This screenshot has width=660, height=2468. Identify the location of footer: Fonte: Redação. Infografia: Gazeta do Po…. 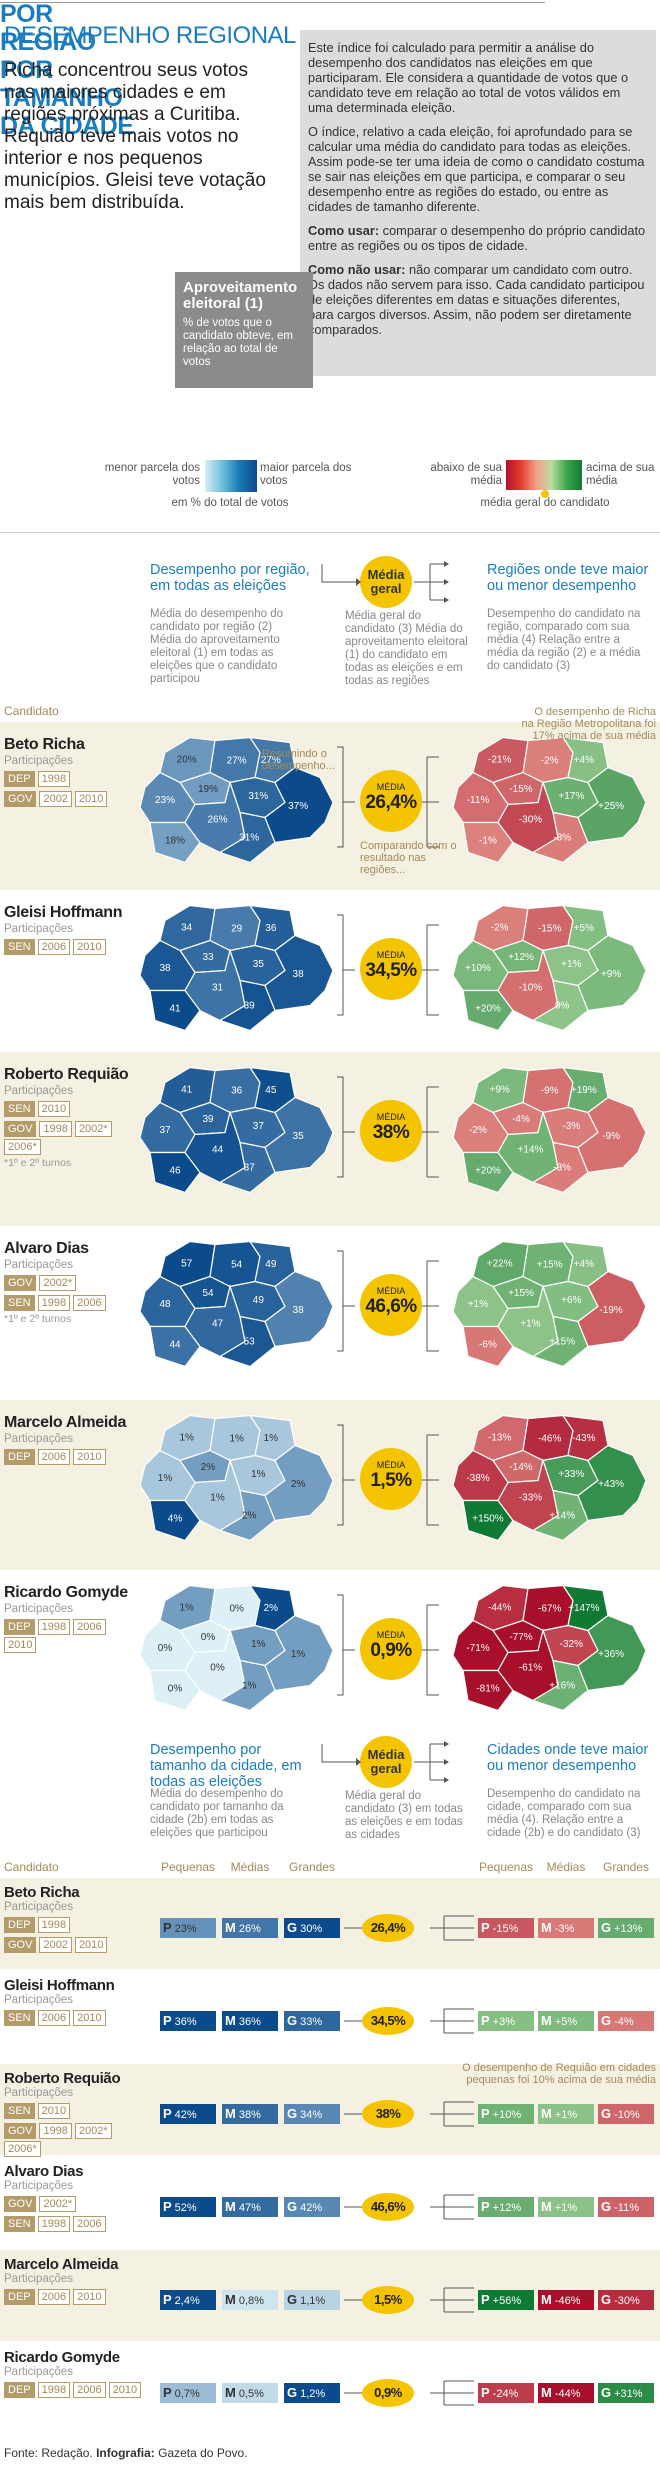
(126, 2453).